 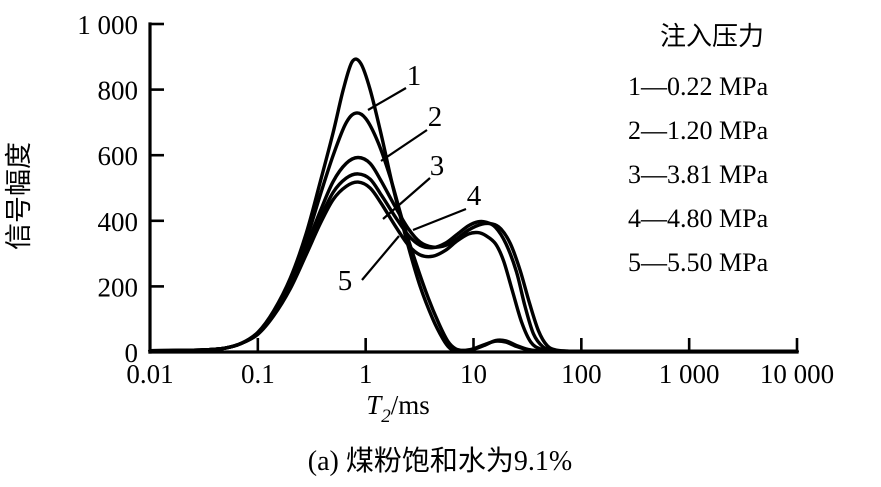 I want to click on y-axis-ticks, so click(x=157, y=155).